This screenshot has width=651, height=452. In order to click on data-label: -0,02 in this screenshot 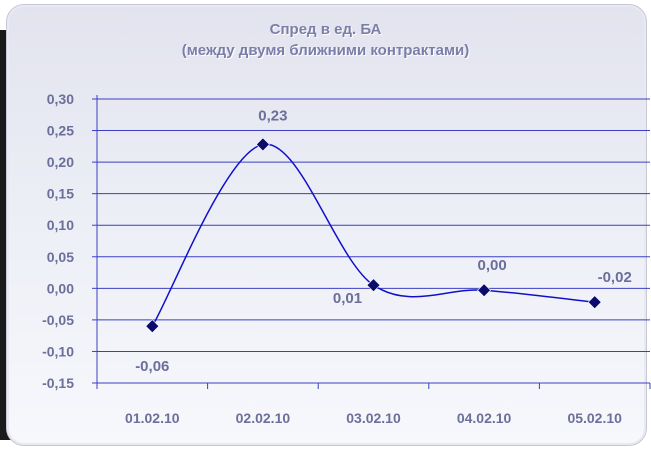, I will do `click(615, 277)`.